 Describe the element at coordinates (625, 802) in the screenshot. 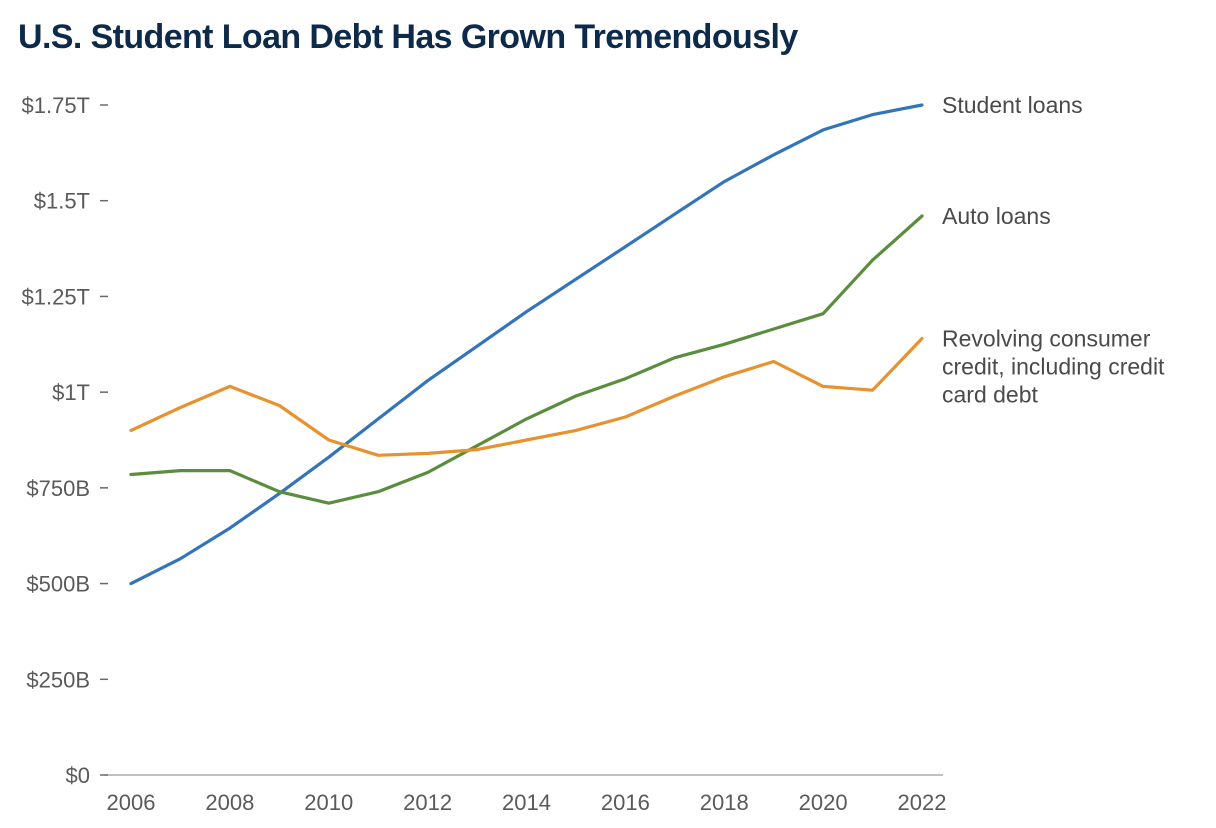

I see `x-tick-label: 2016` at that location.